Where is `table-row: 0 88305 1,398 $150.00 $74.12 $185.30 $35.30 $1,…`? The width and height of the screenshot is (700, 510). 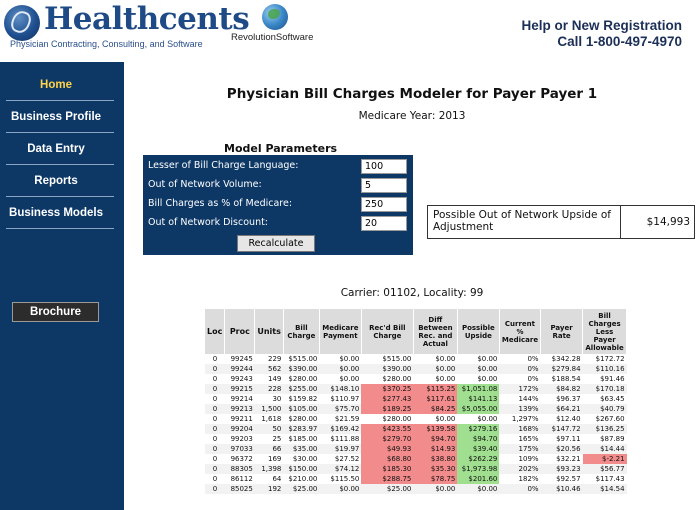 table-row: 0 88305 1,398 $150.00 $74.12 $185.30 $35.30 $1,… is located at coordinates (416, 469).